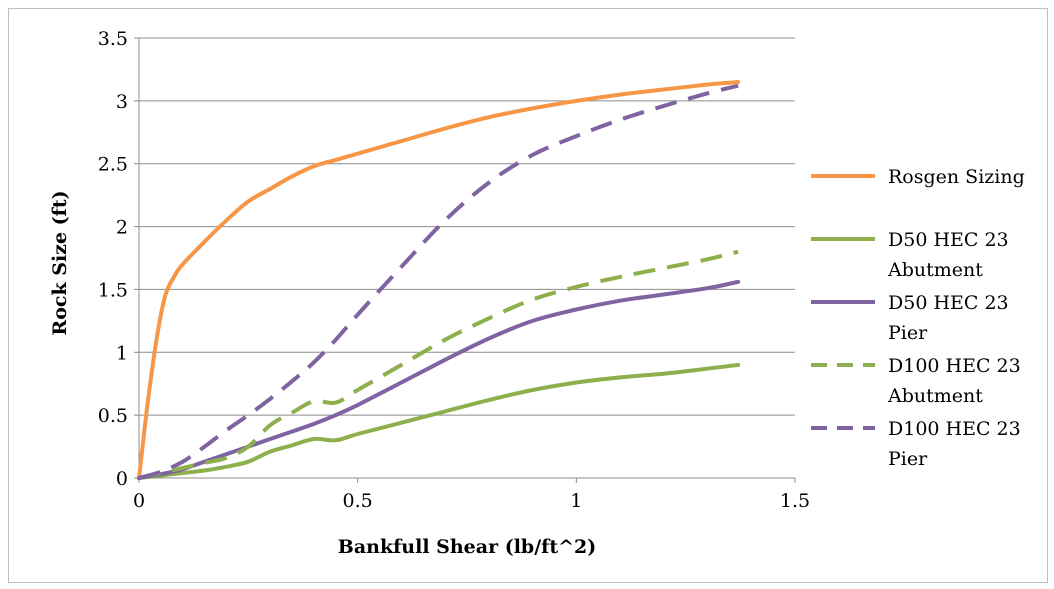 The width and height of the screenshot is (1054, 589). I want to click on legend-item-d50-hec-23-pier: D50 HEC 23 Pier, so click(910, 318).